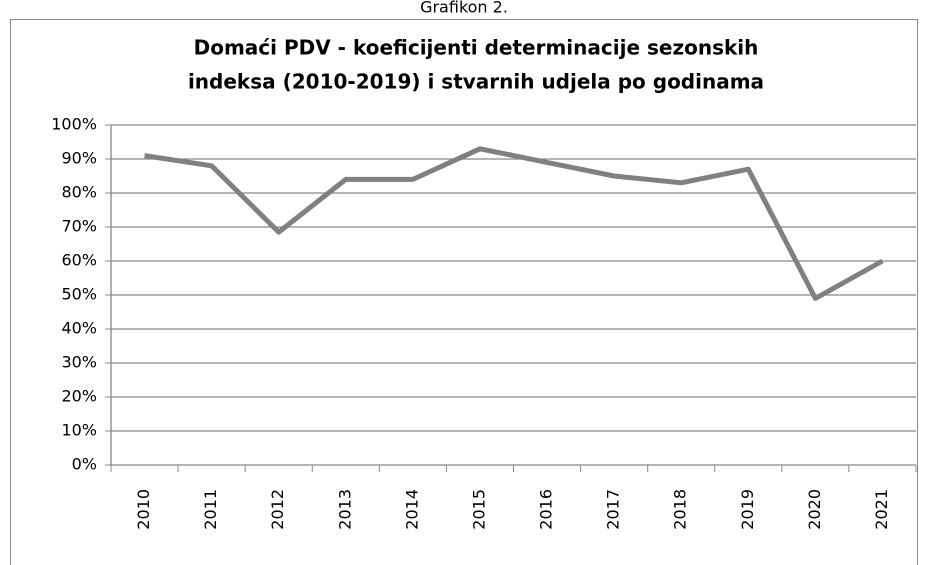 Image resolution: width=928 pixels, height=565 pixels. What do you see at coordinates (79, 226) in the screenshot?
I see `y-tick-label: 70%` at bounding box center [79, 226].